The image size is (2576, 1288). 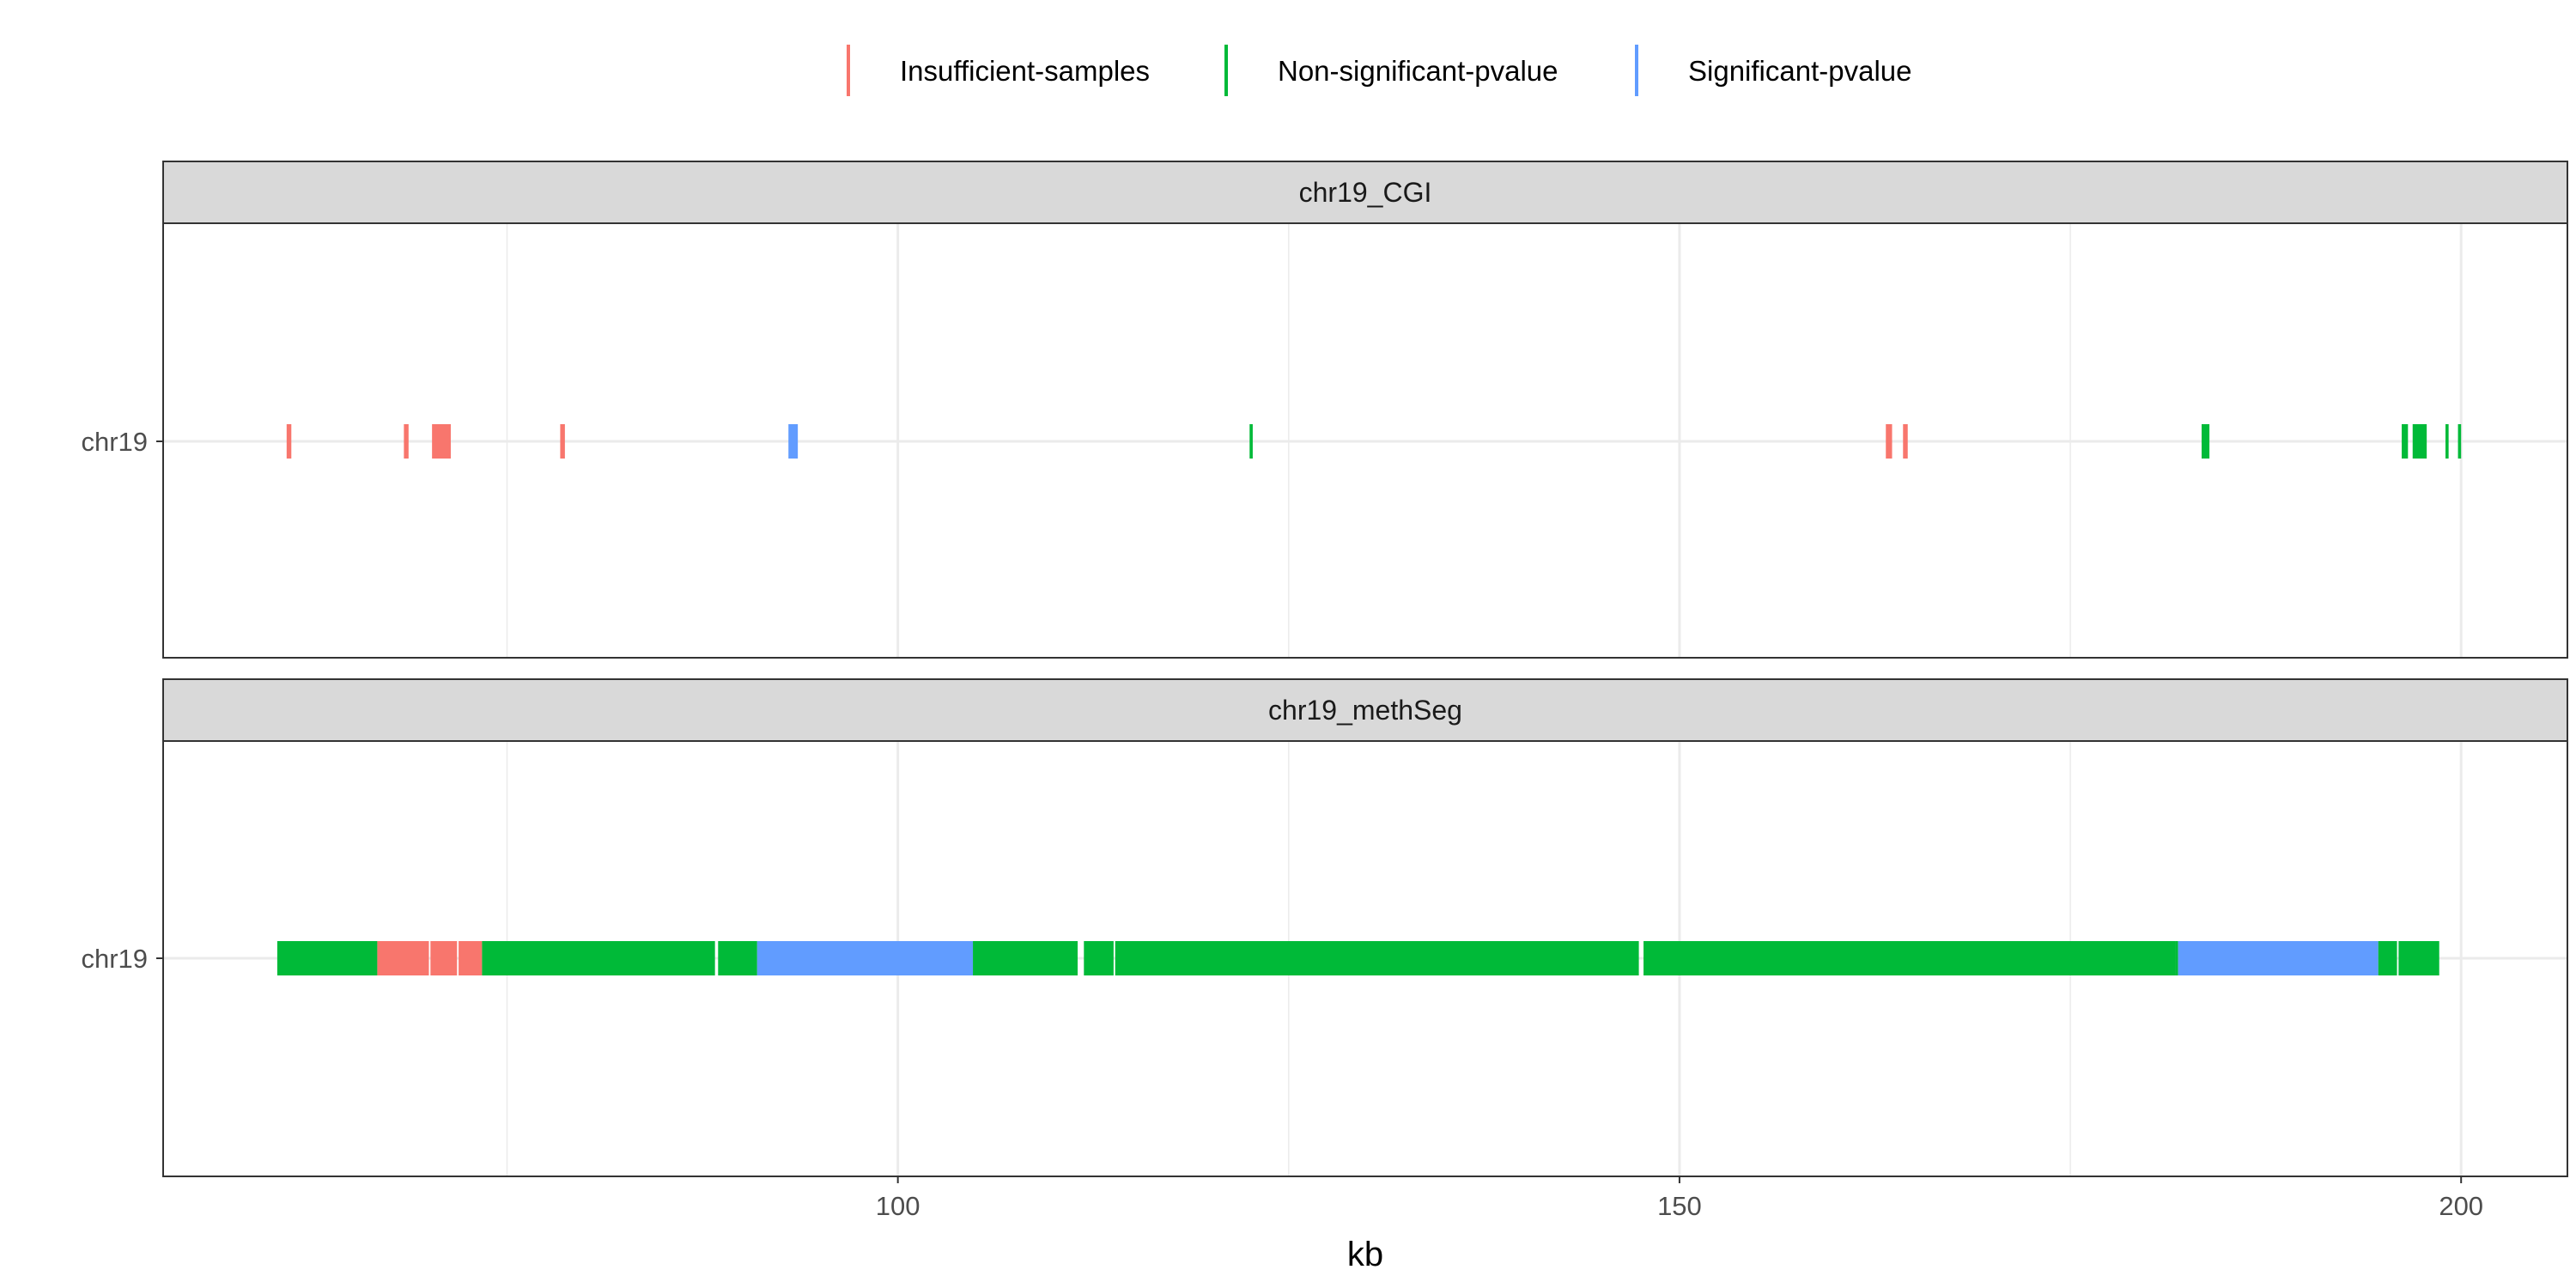 I want to click on legend-label-3: Significant-pvalue, so click(x=1800, y=71).